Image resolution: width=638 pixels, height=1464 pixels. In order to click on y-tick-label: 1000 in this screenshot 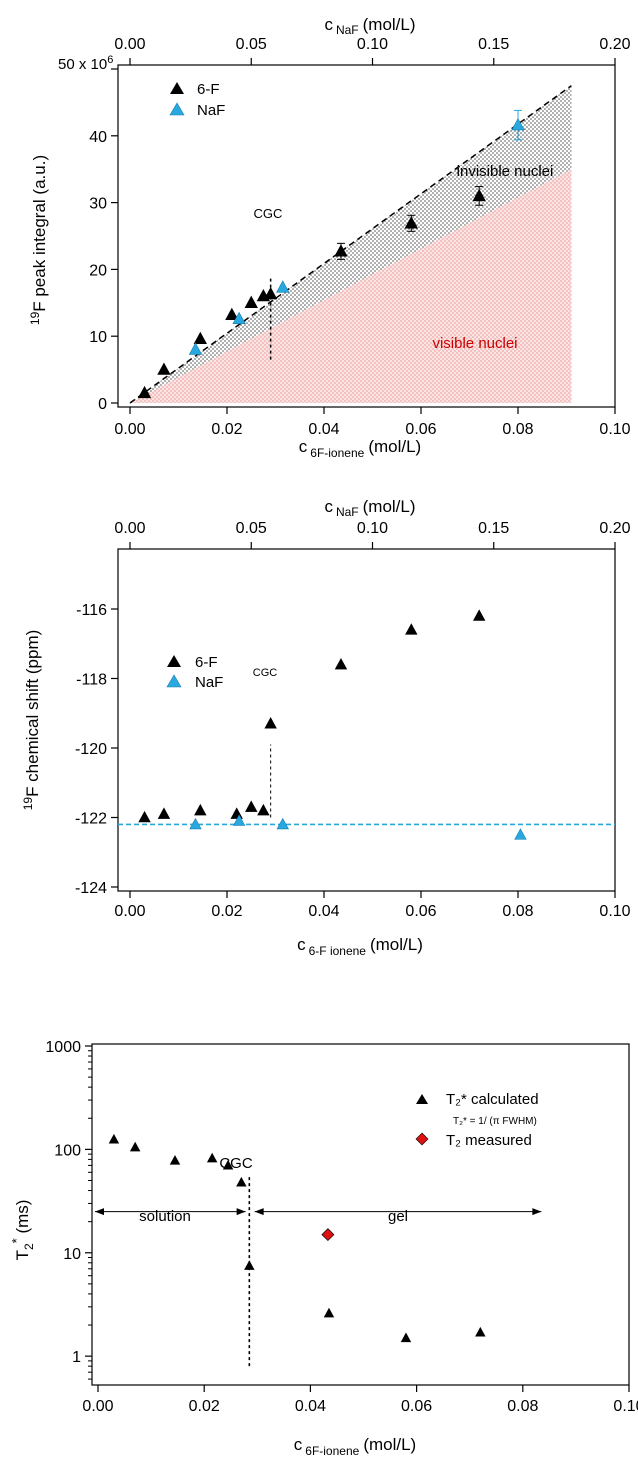, I will do `click(63, 1047)`.